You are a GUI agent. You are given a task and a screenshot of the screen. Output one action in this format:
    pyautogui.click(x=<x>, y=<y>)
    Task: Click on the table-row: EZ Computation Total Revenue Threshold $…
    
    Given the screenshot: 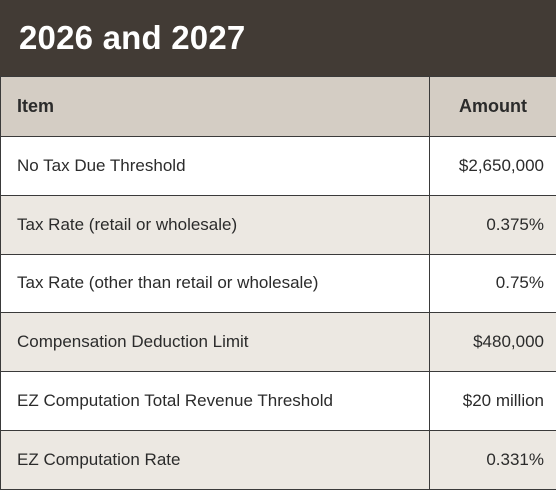 What is the action you would take?
    pyautogui.click(x=278, y=401)
    